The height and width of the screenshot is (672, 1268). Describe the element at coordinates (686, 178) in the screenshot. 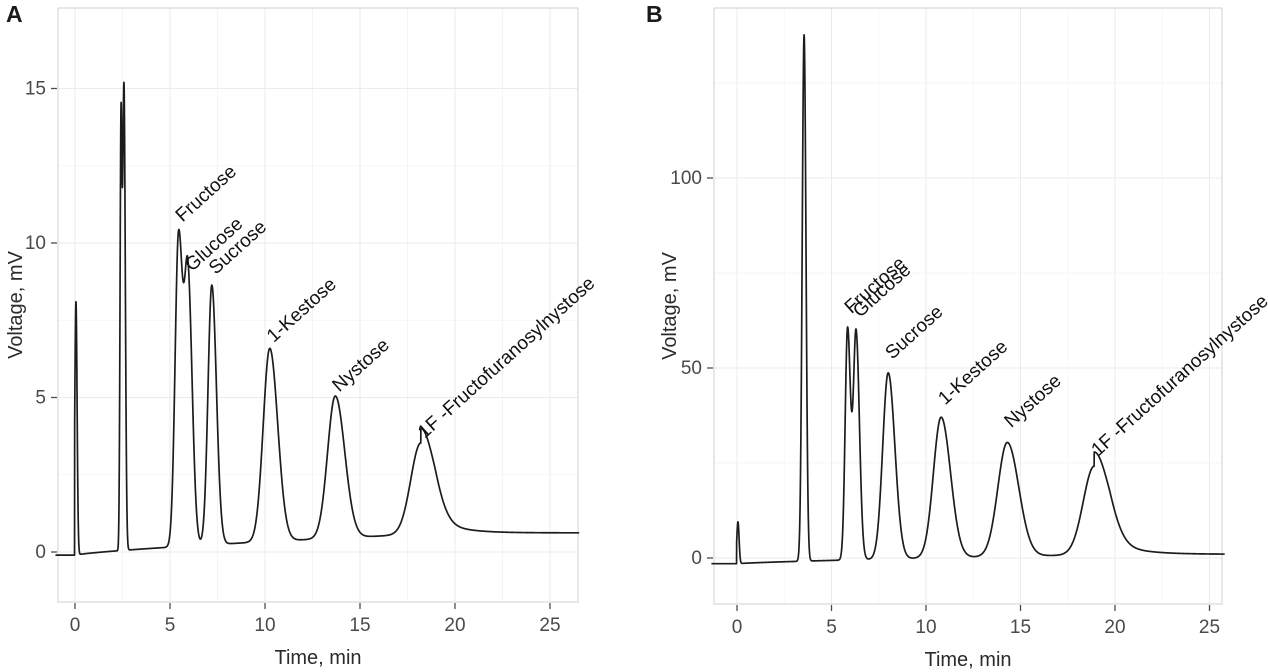

I see `y-tick-label: 100` at that location.